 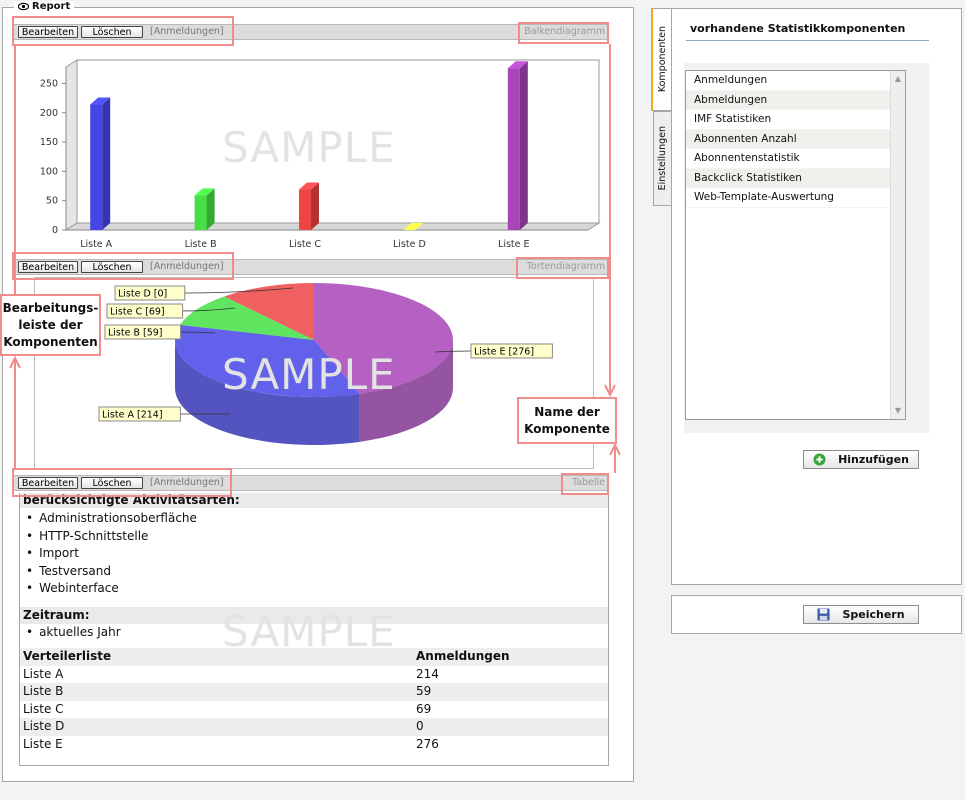 I want to click on component-name: Tortendiagramm, so click(x=565, y=266).